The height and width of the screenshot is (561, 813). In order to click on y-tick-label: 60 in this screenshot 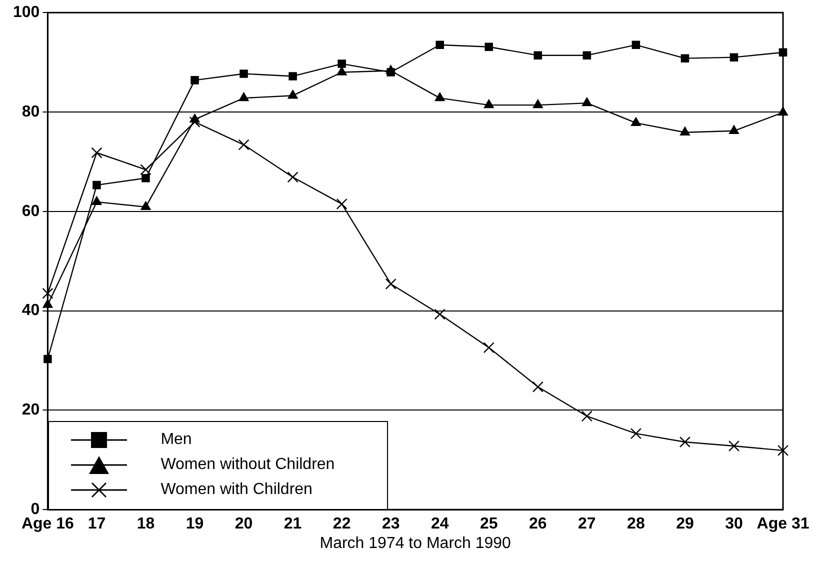, I will do `click(31, 211)`.